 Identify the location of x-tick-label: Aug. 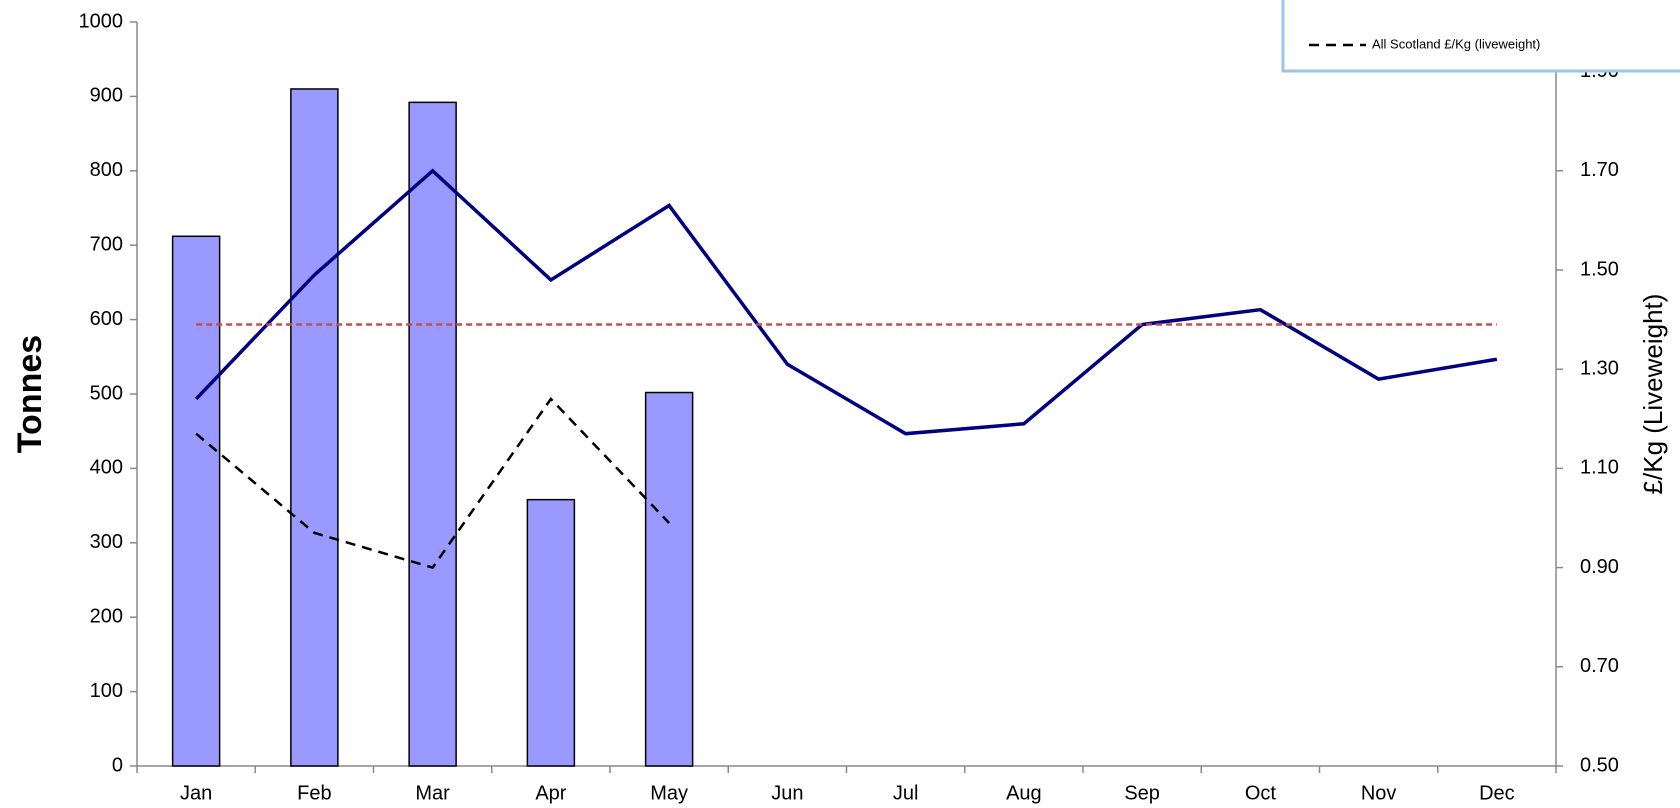
(1024, 793).